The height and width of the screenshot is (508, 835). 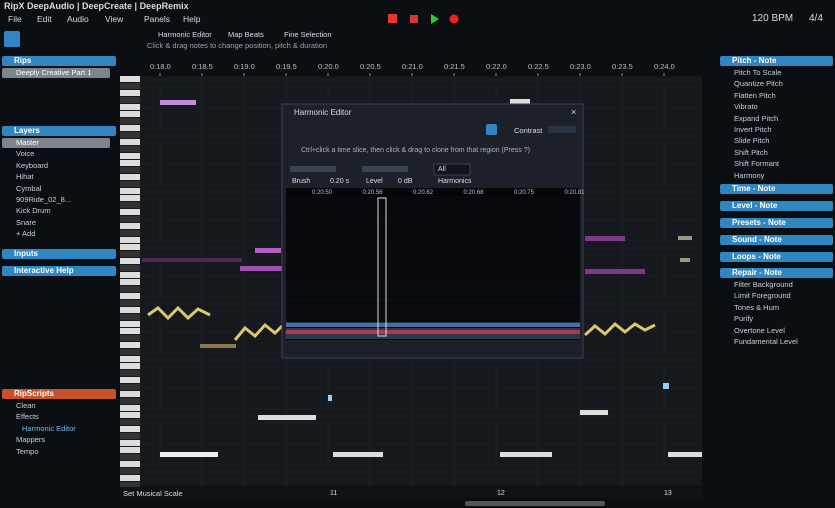 I want to click on time-tick-label: 0:21.0, so click(x=412, y=66).